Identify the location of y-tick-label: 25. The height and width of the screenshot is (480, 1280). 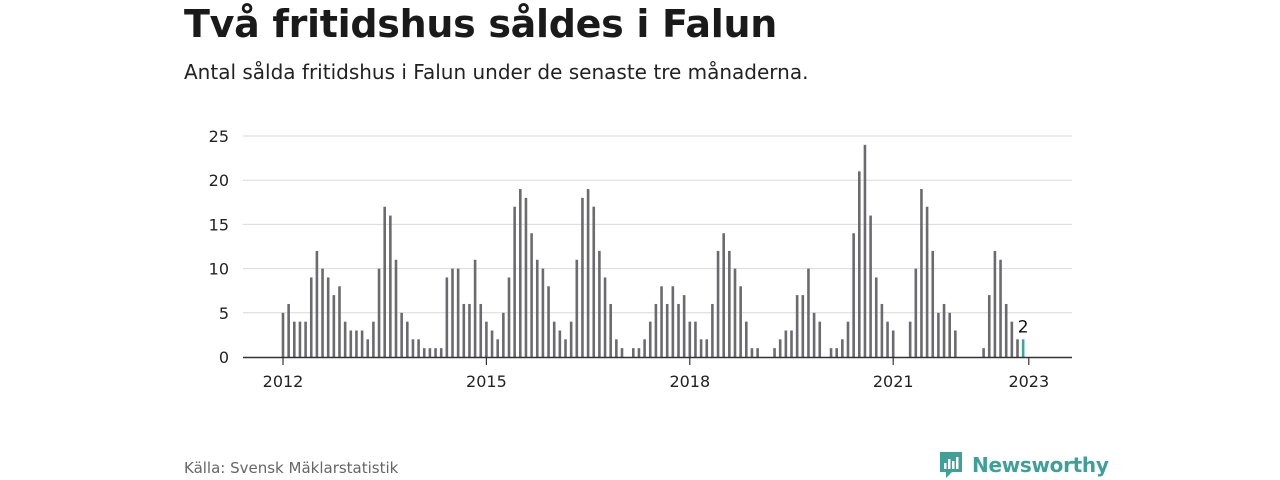
(219, 136).